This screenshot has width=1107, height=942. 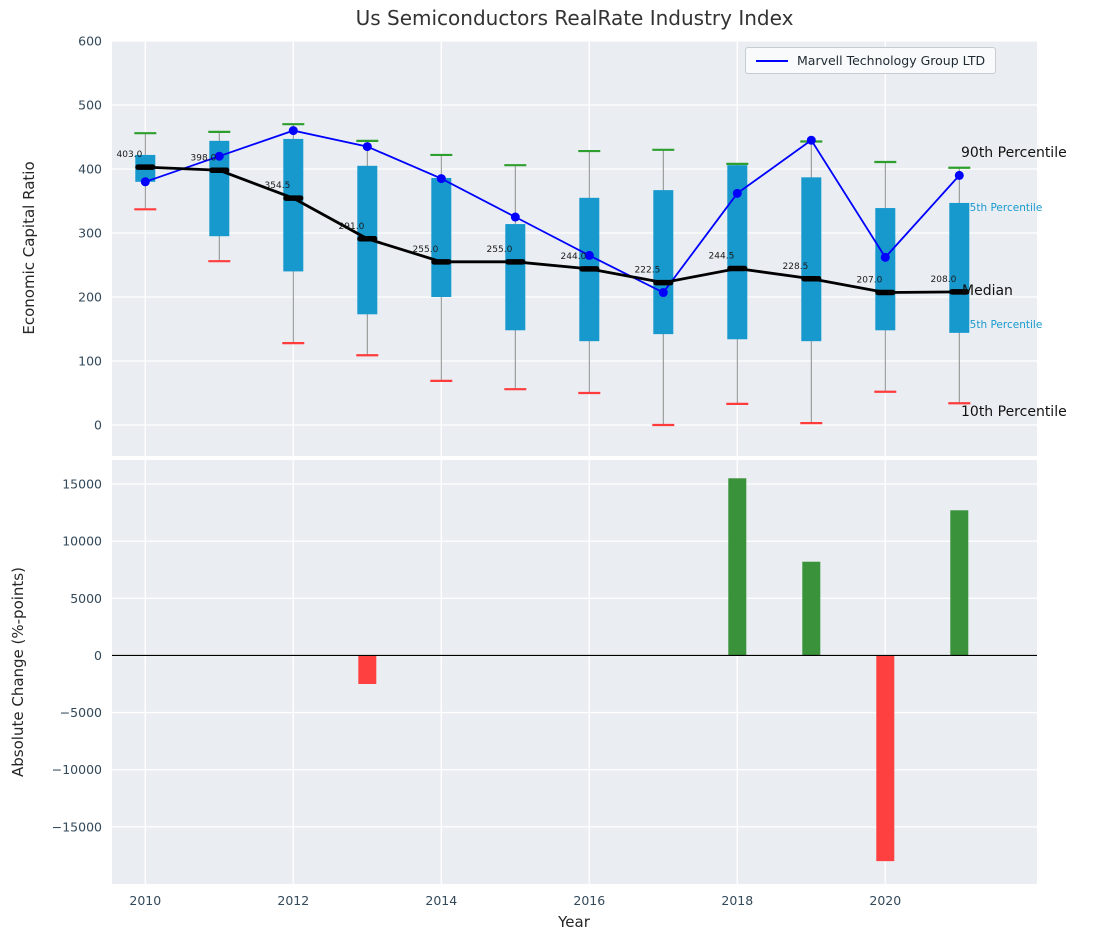 I want to click on bottom-y-axis-label: Absolute Change (%-points), so click(x=18, y=672).